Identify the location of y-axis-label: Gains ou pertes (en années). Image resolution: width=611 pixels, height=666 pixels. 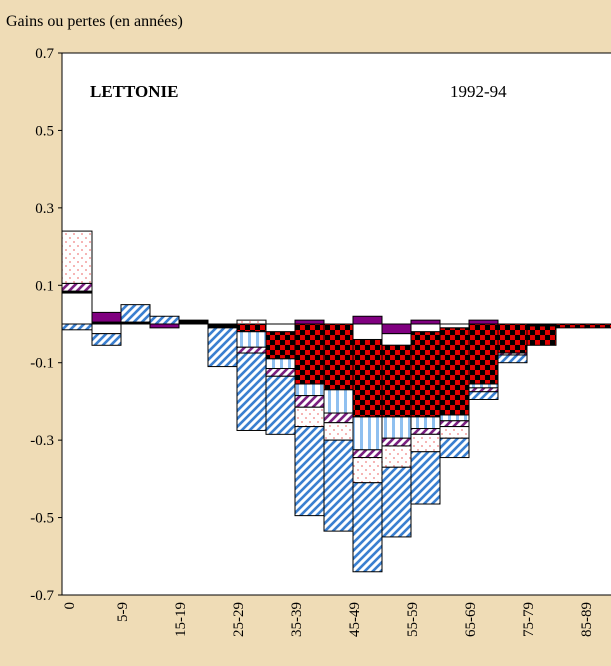
(94, 21).